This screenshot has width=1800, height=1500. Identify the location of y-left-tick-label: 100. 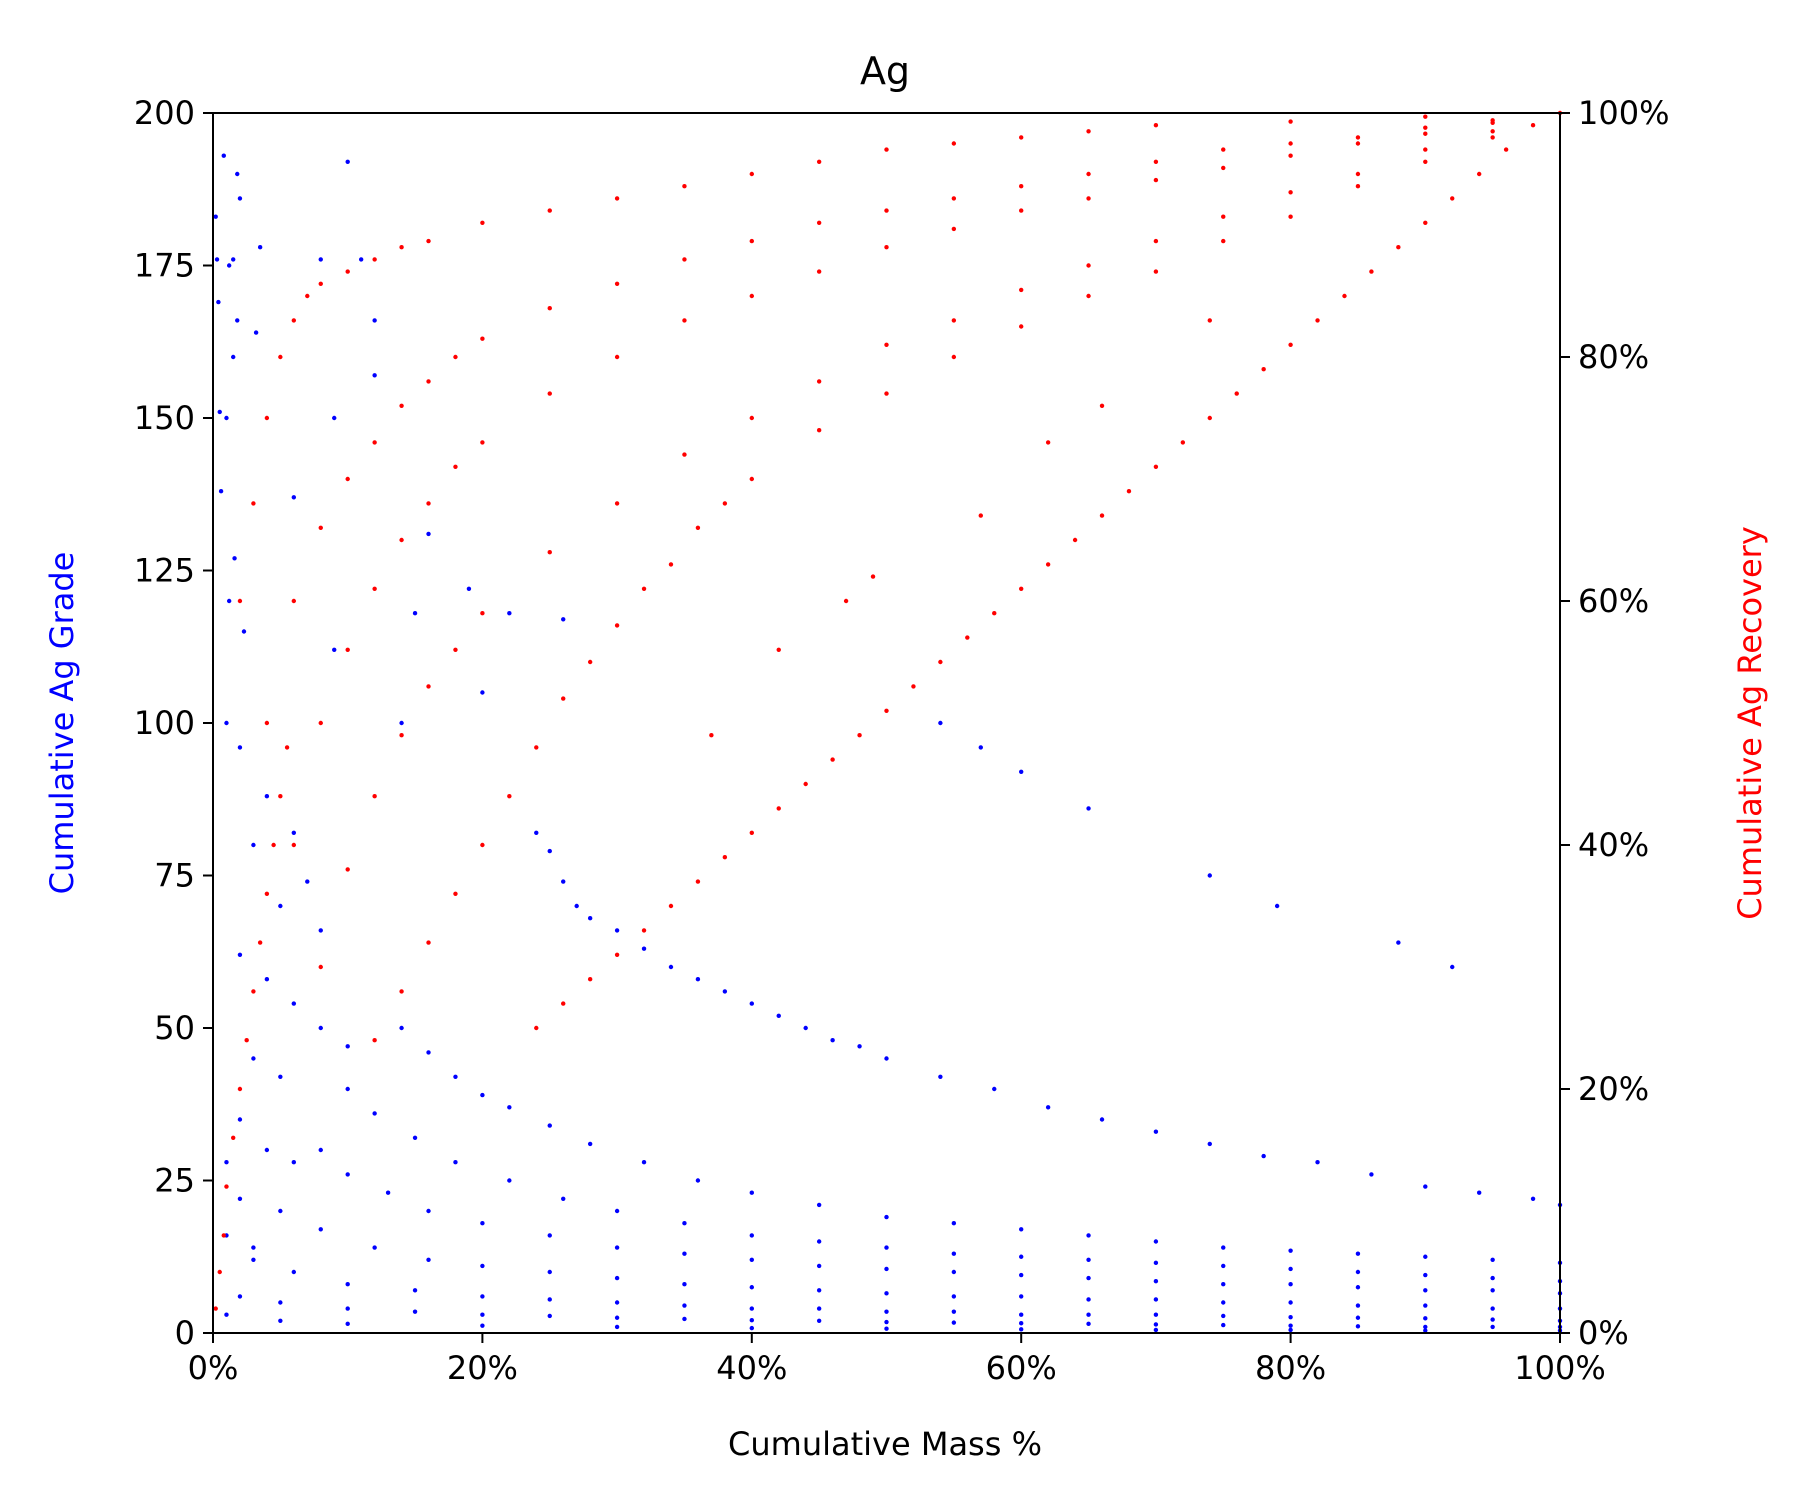
(164, 723).